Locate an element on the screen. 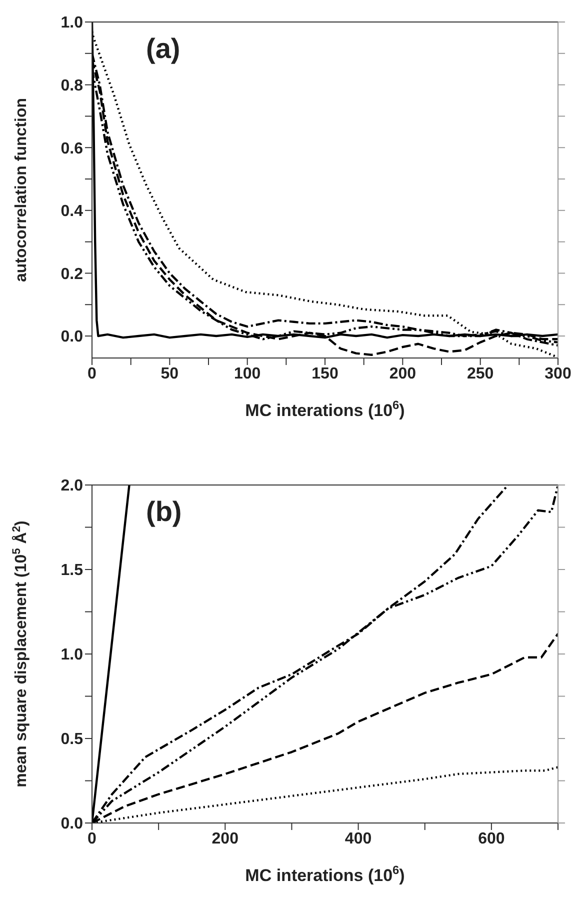 The height and width of the screenshot is (898, 575). x-tick-label: 300 is located at coordinates (558, 373).